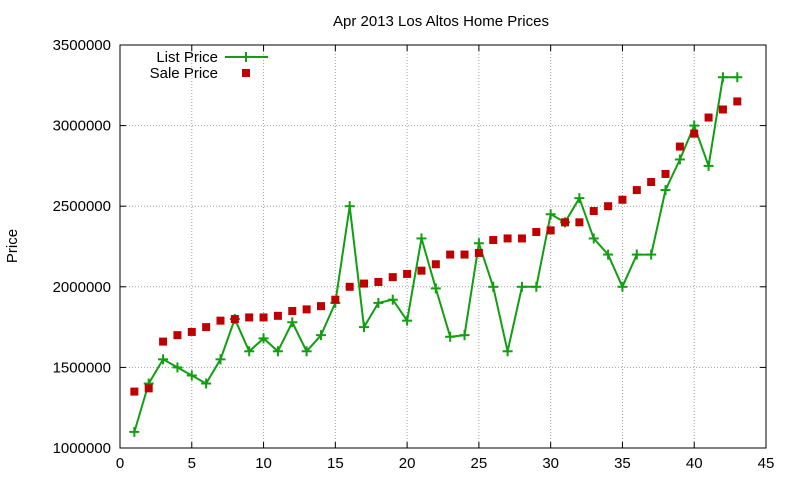 This screenshot has height=480, width=800. What do you see at coordinates (82, 287) in the screenshot?
I see `y-tick-label: 2000000` at bounding box center [82, 287].